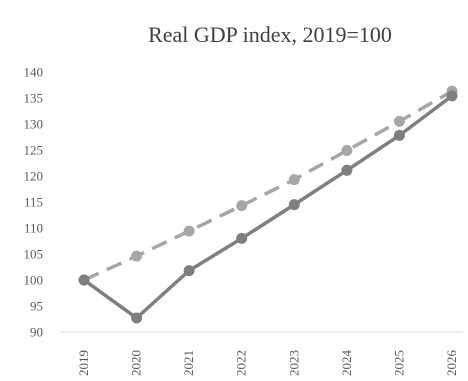 This screenshot has width=468, height=381. I want to click on x-tick-label: 2019, so click(83, 363).